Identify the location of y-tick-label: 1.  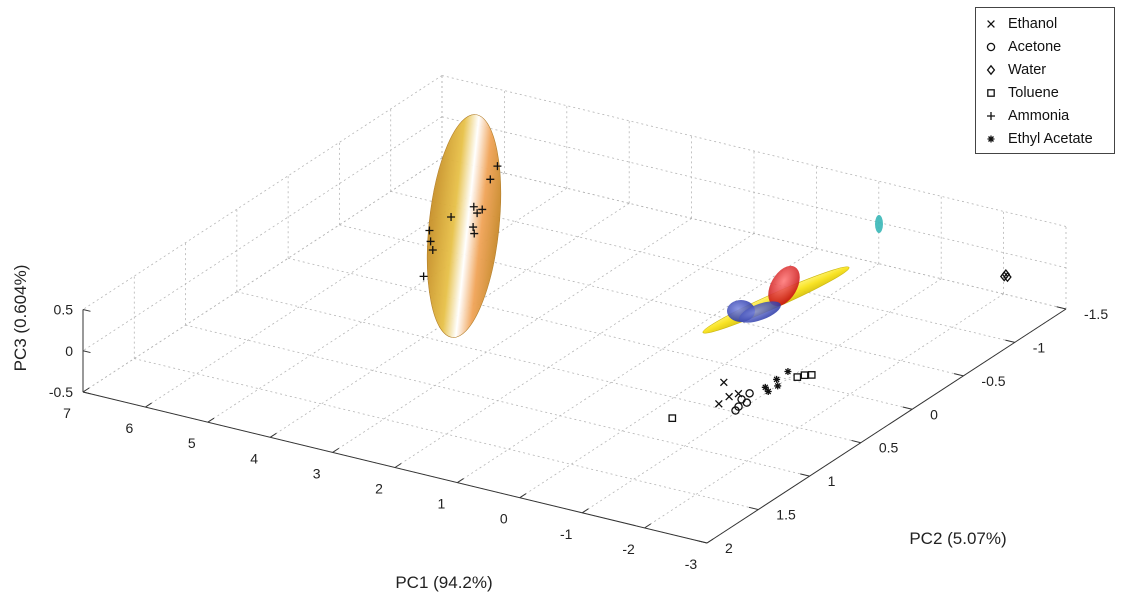
(832, 481).